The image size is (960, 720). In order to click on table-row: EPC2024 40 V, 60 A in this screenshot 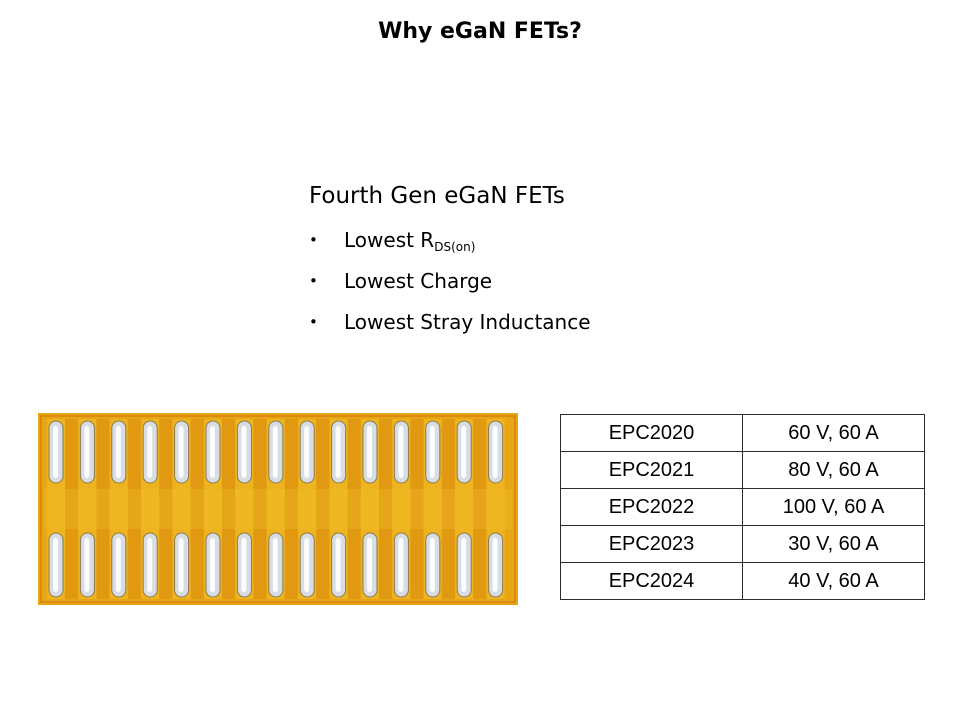, I will do `click(742, 581)`.